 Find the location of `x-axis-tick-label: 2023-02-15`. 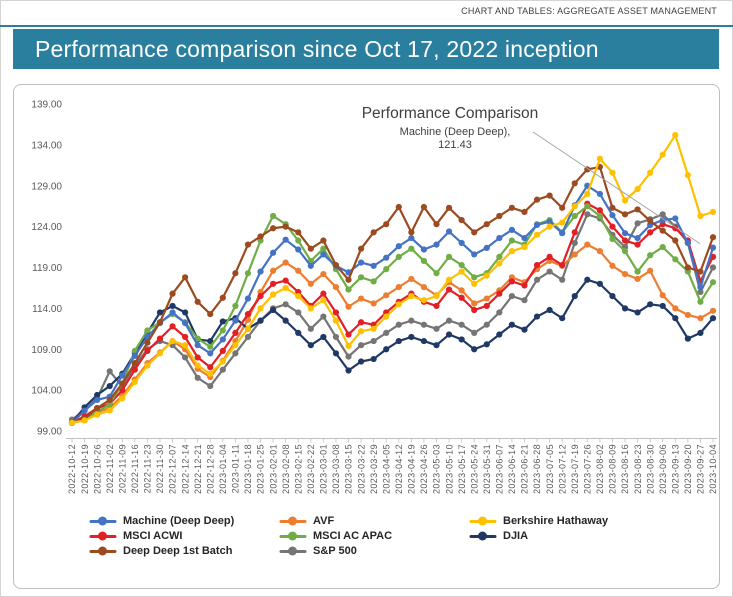

x-axis-tick-label: 2023-02-15 is located at coordinates (298, 469).